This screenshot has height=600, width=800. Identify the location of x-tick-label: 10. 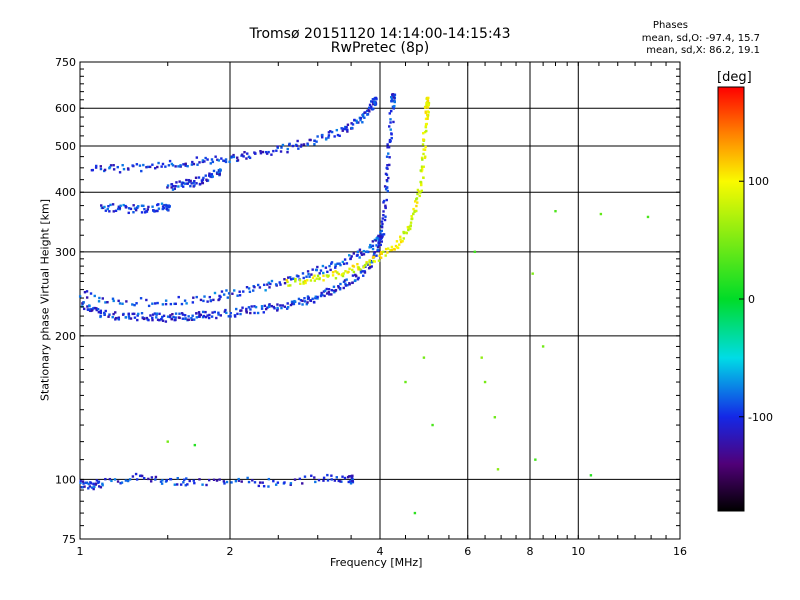
(578, 551).